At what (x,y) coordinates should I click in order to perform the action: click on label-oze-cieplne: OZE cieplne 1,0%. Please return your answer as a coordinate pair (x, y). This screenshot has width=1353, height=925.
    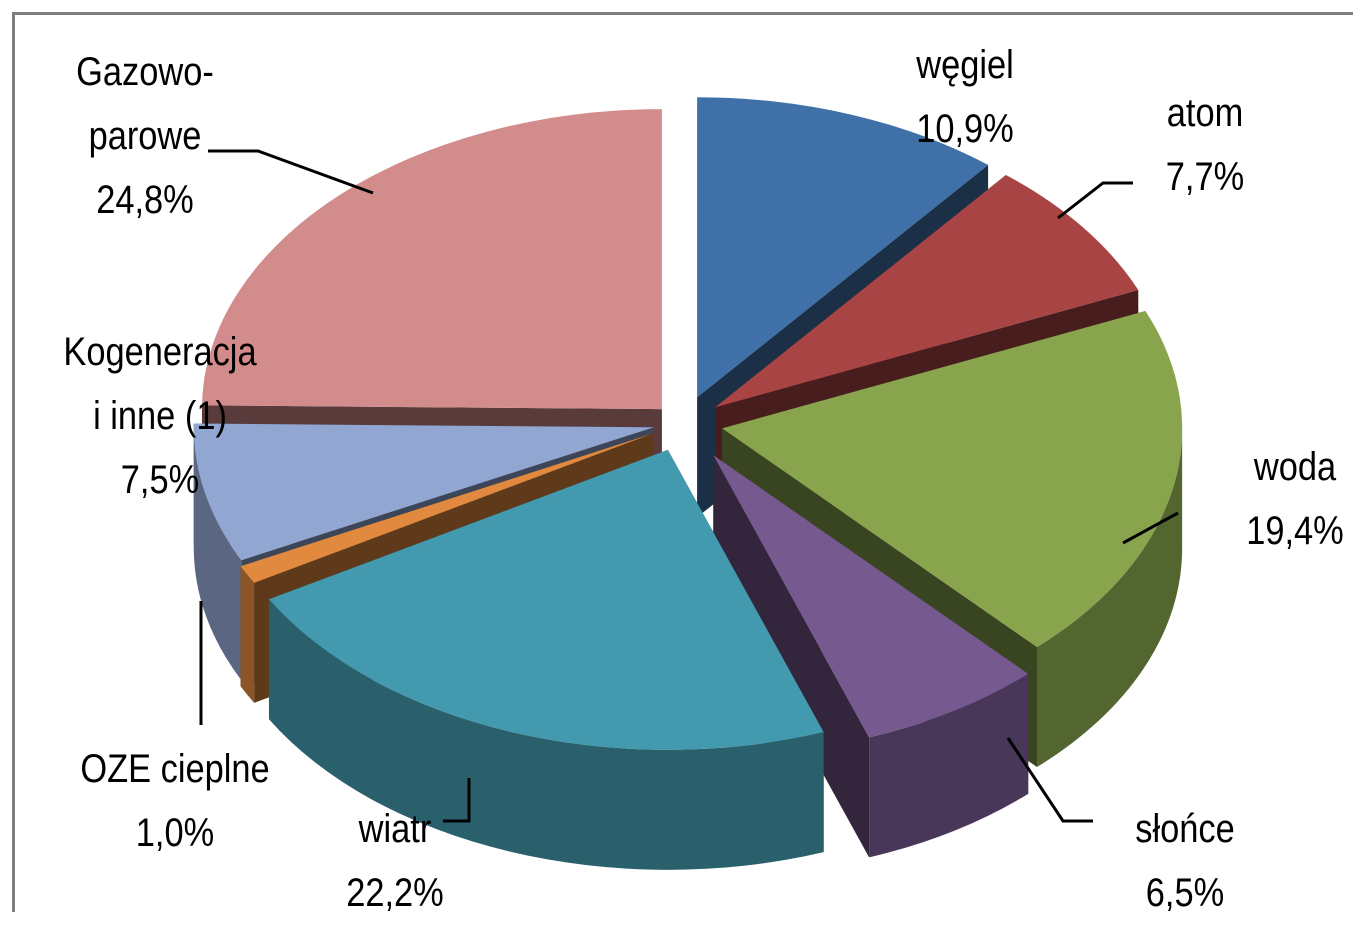
    Looking at the image, I should click on (175, 801).